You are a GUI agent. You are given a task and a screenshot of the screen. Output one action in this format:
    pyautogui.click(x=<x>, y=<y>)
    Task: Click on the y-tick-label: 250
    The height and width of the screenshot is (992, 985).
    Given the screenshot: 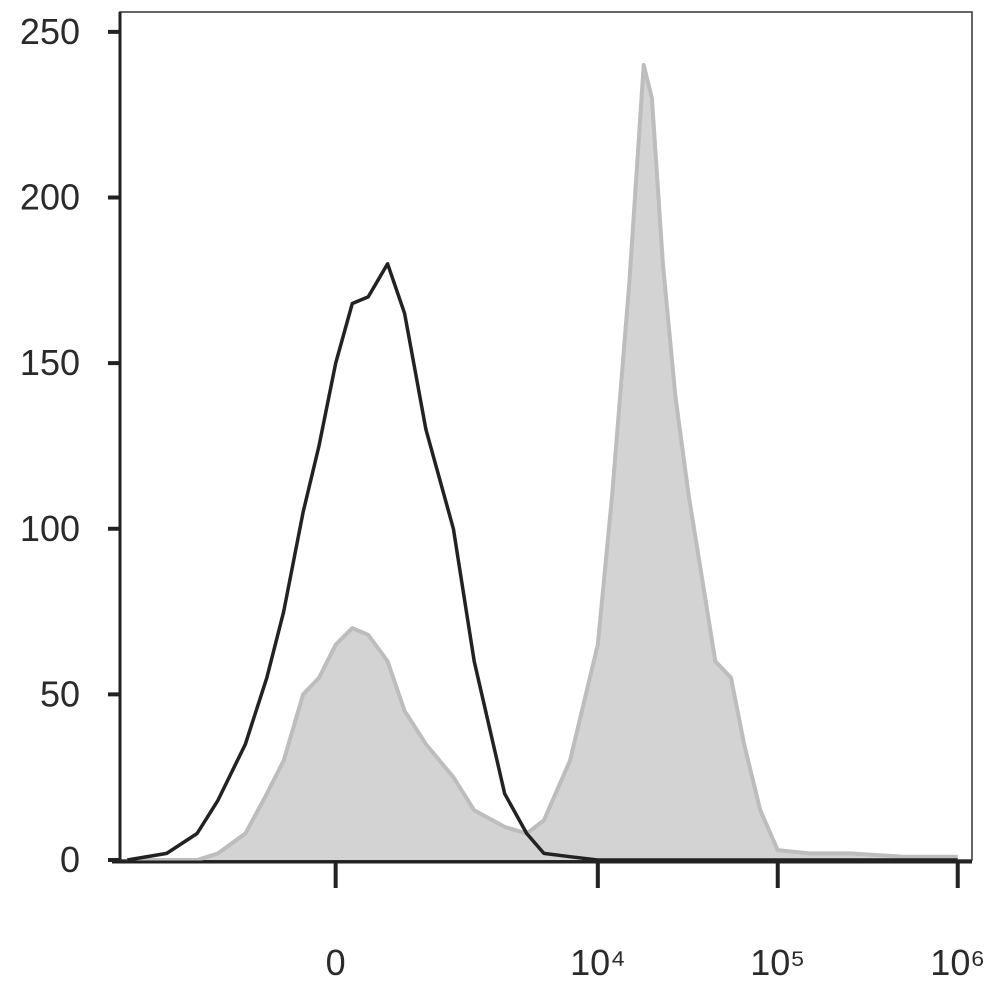 What is the action you would take?
    pyautogui.click(x=50, y=31)
    